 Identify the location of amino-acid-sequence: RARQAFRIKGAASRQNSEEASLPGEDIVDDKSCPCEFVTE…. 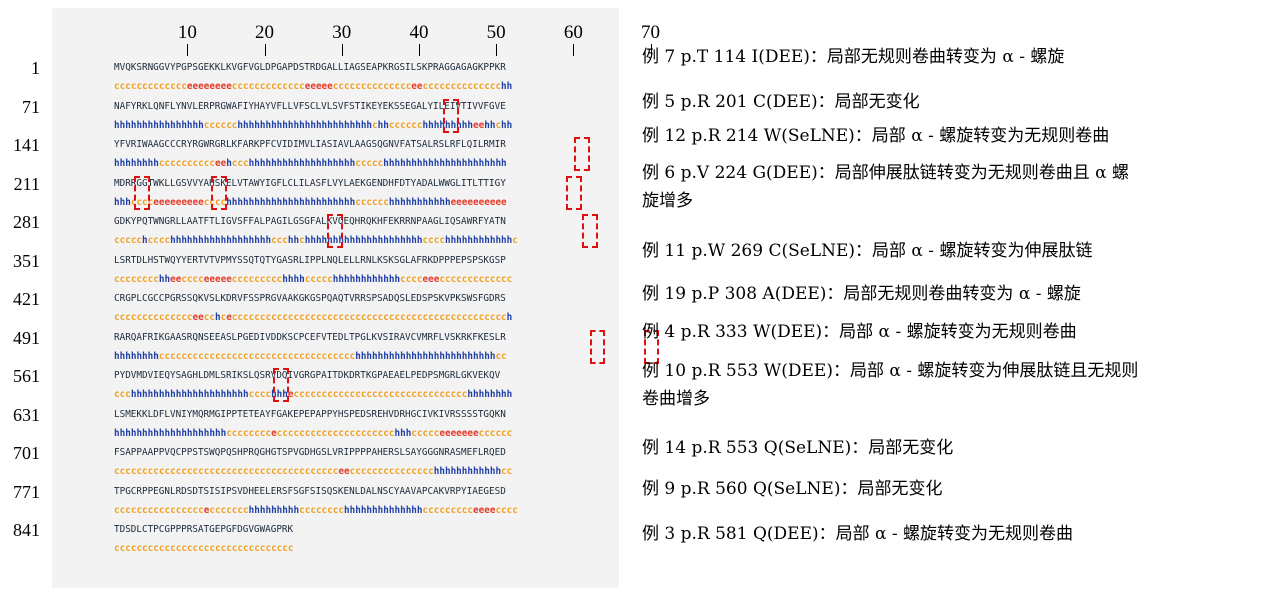
(310, 337).